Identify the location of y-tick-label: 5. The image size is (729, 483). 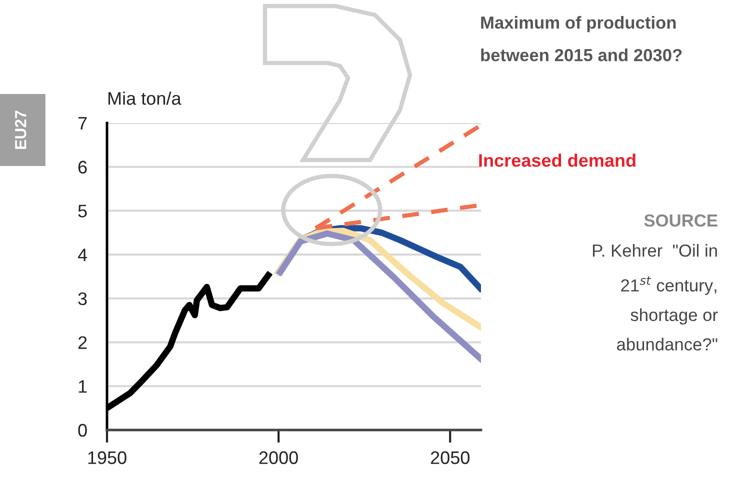
(82, 211).